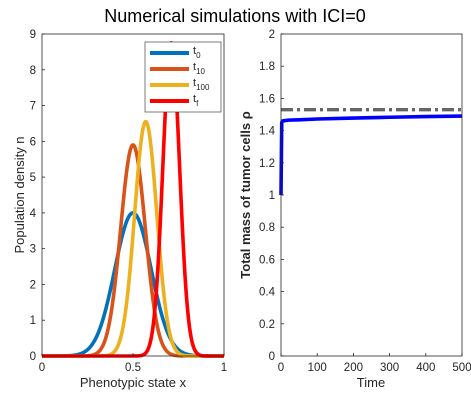  What do you see at coordinates (272, 35) in the screenshot?
I see `right-y-tick-label: 2` at bounding box center [272, 35].